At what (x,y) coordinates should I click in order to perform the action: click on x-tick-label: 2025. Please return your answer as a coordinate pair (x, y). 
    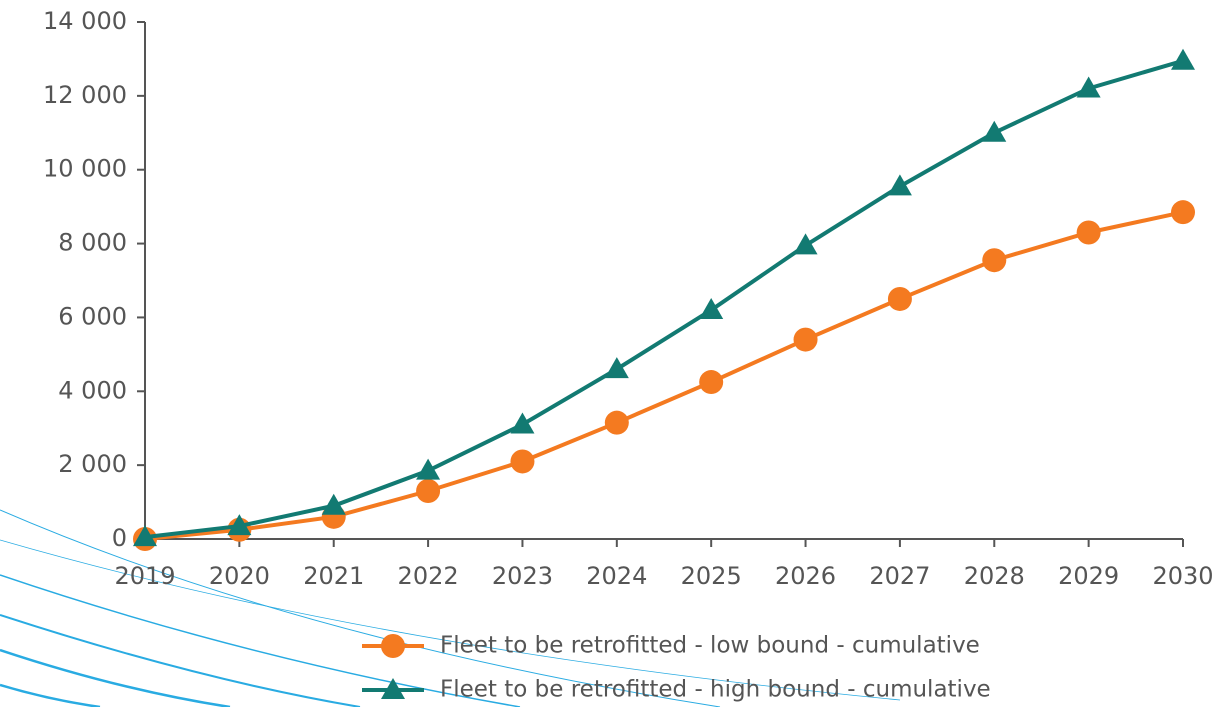
    Looking at the image, I should click on (711, 576).